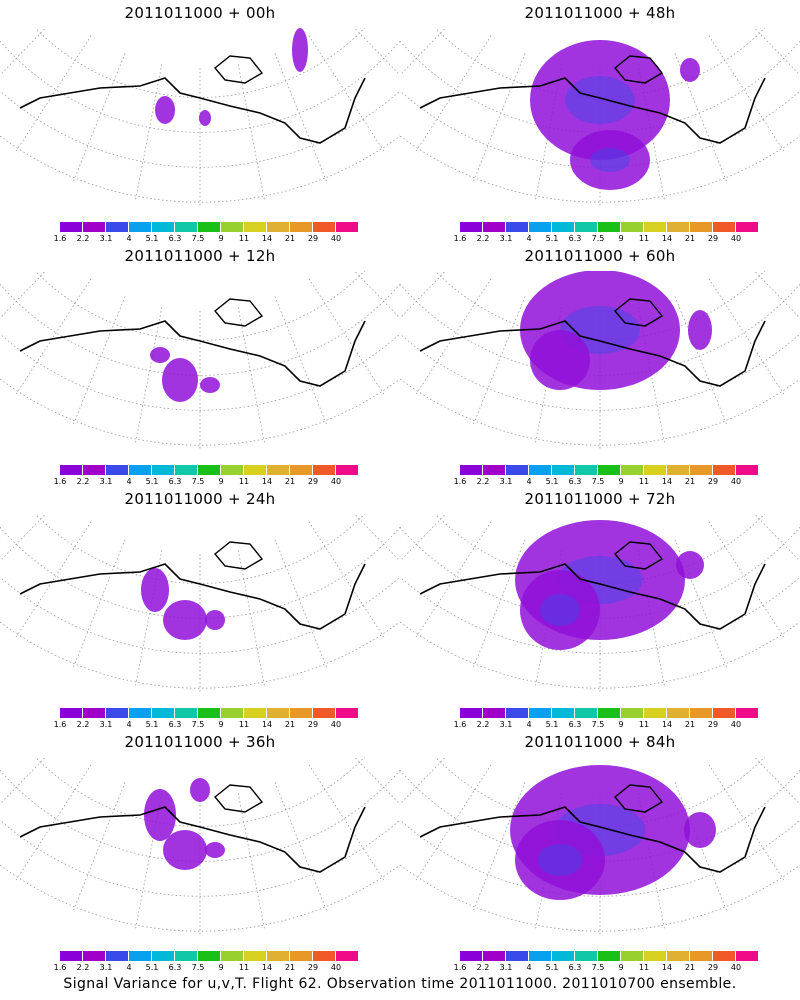 The height and width of the screenshot is (1000, 800). Describe the element at coordinates (200, 13) in the screenshot. I see `panel-title: 2011011000 + 00h` at that location.